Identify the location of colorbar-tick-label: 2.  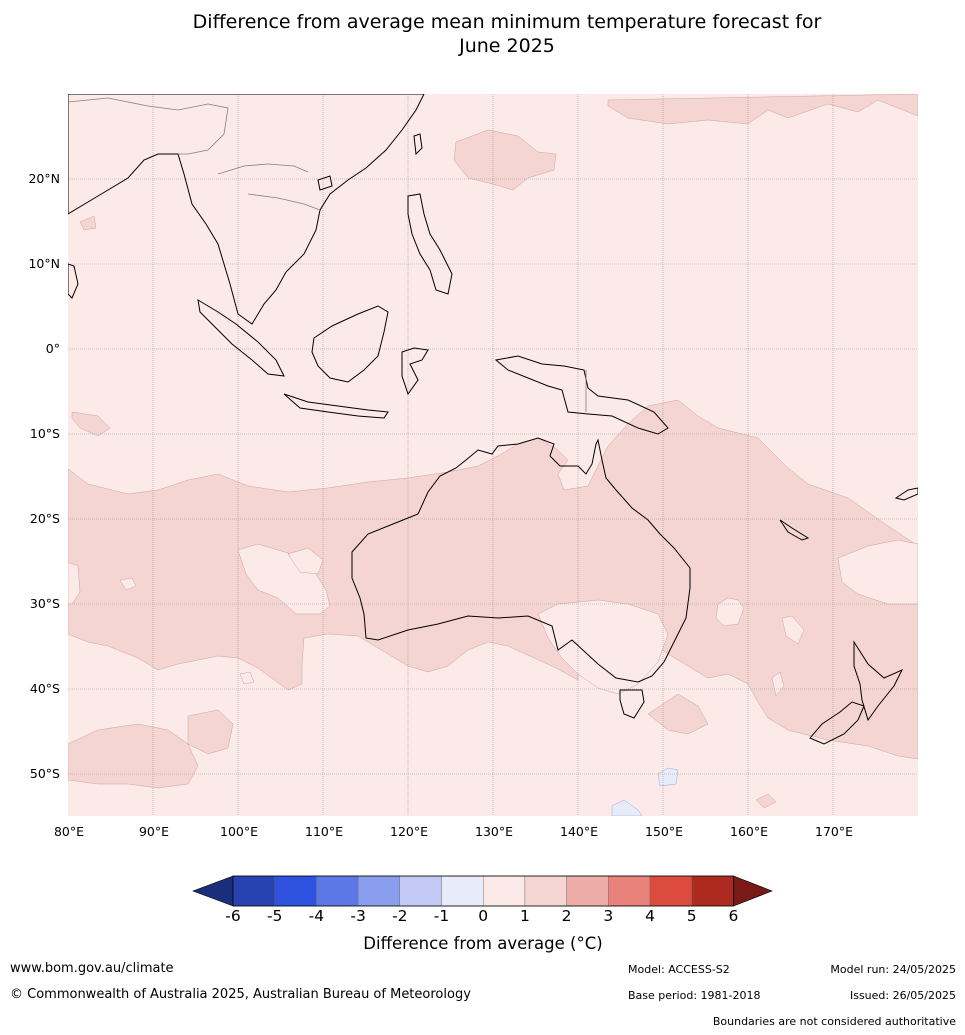
(566, 916).